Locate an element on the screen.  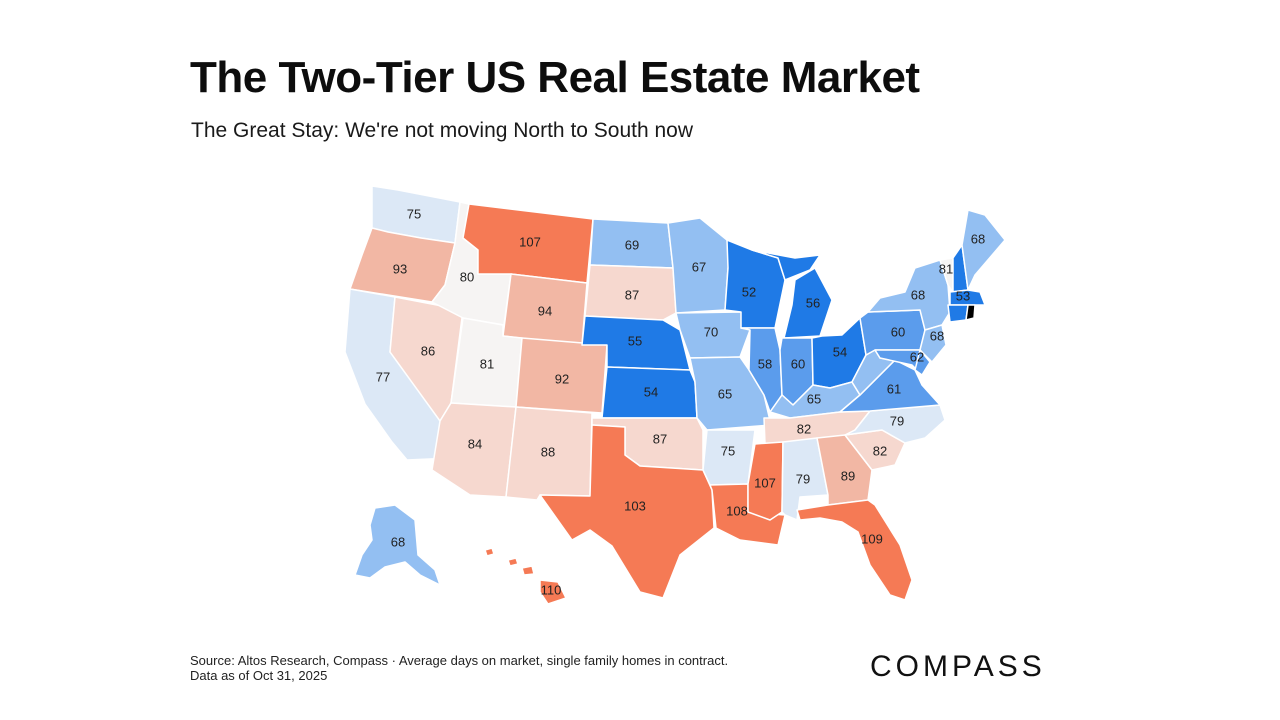
state-label-vt: 81 is located at coordinates (946, 268).